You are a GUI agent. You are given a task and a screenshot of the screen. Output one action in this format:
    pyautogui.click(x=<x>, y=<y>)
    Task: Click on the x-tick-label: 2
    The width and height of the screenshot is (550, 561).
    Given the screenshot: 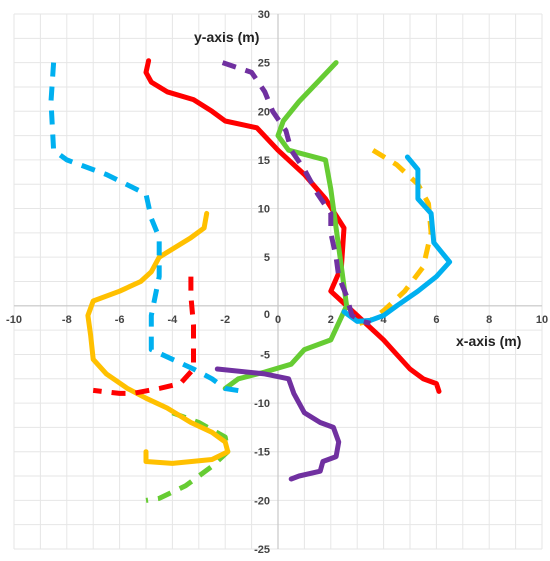 What is the action you would take?
    pyautogui.click(x=331, y=320)
    